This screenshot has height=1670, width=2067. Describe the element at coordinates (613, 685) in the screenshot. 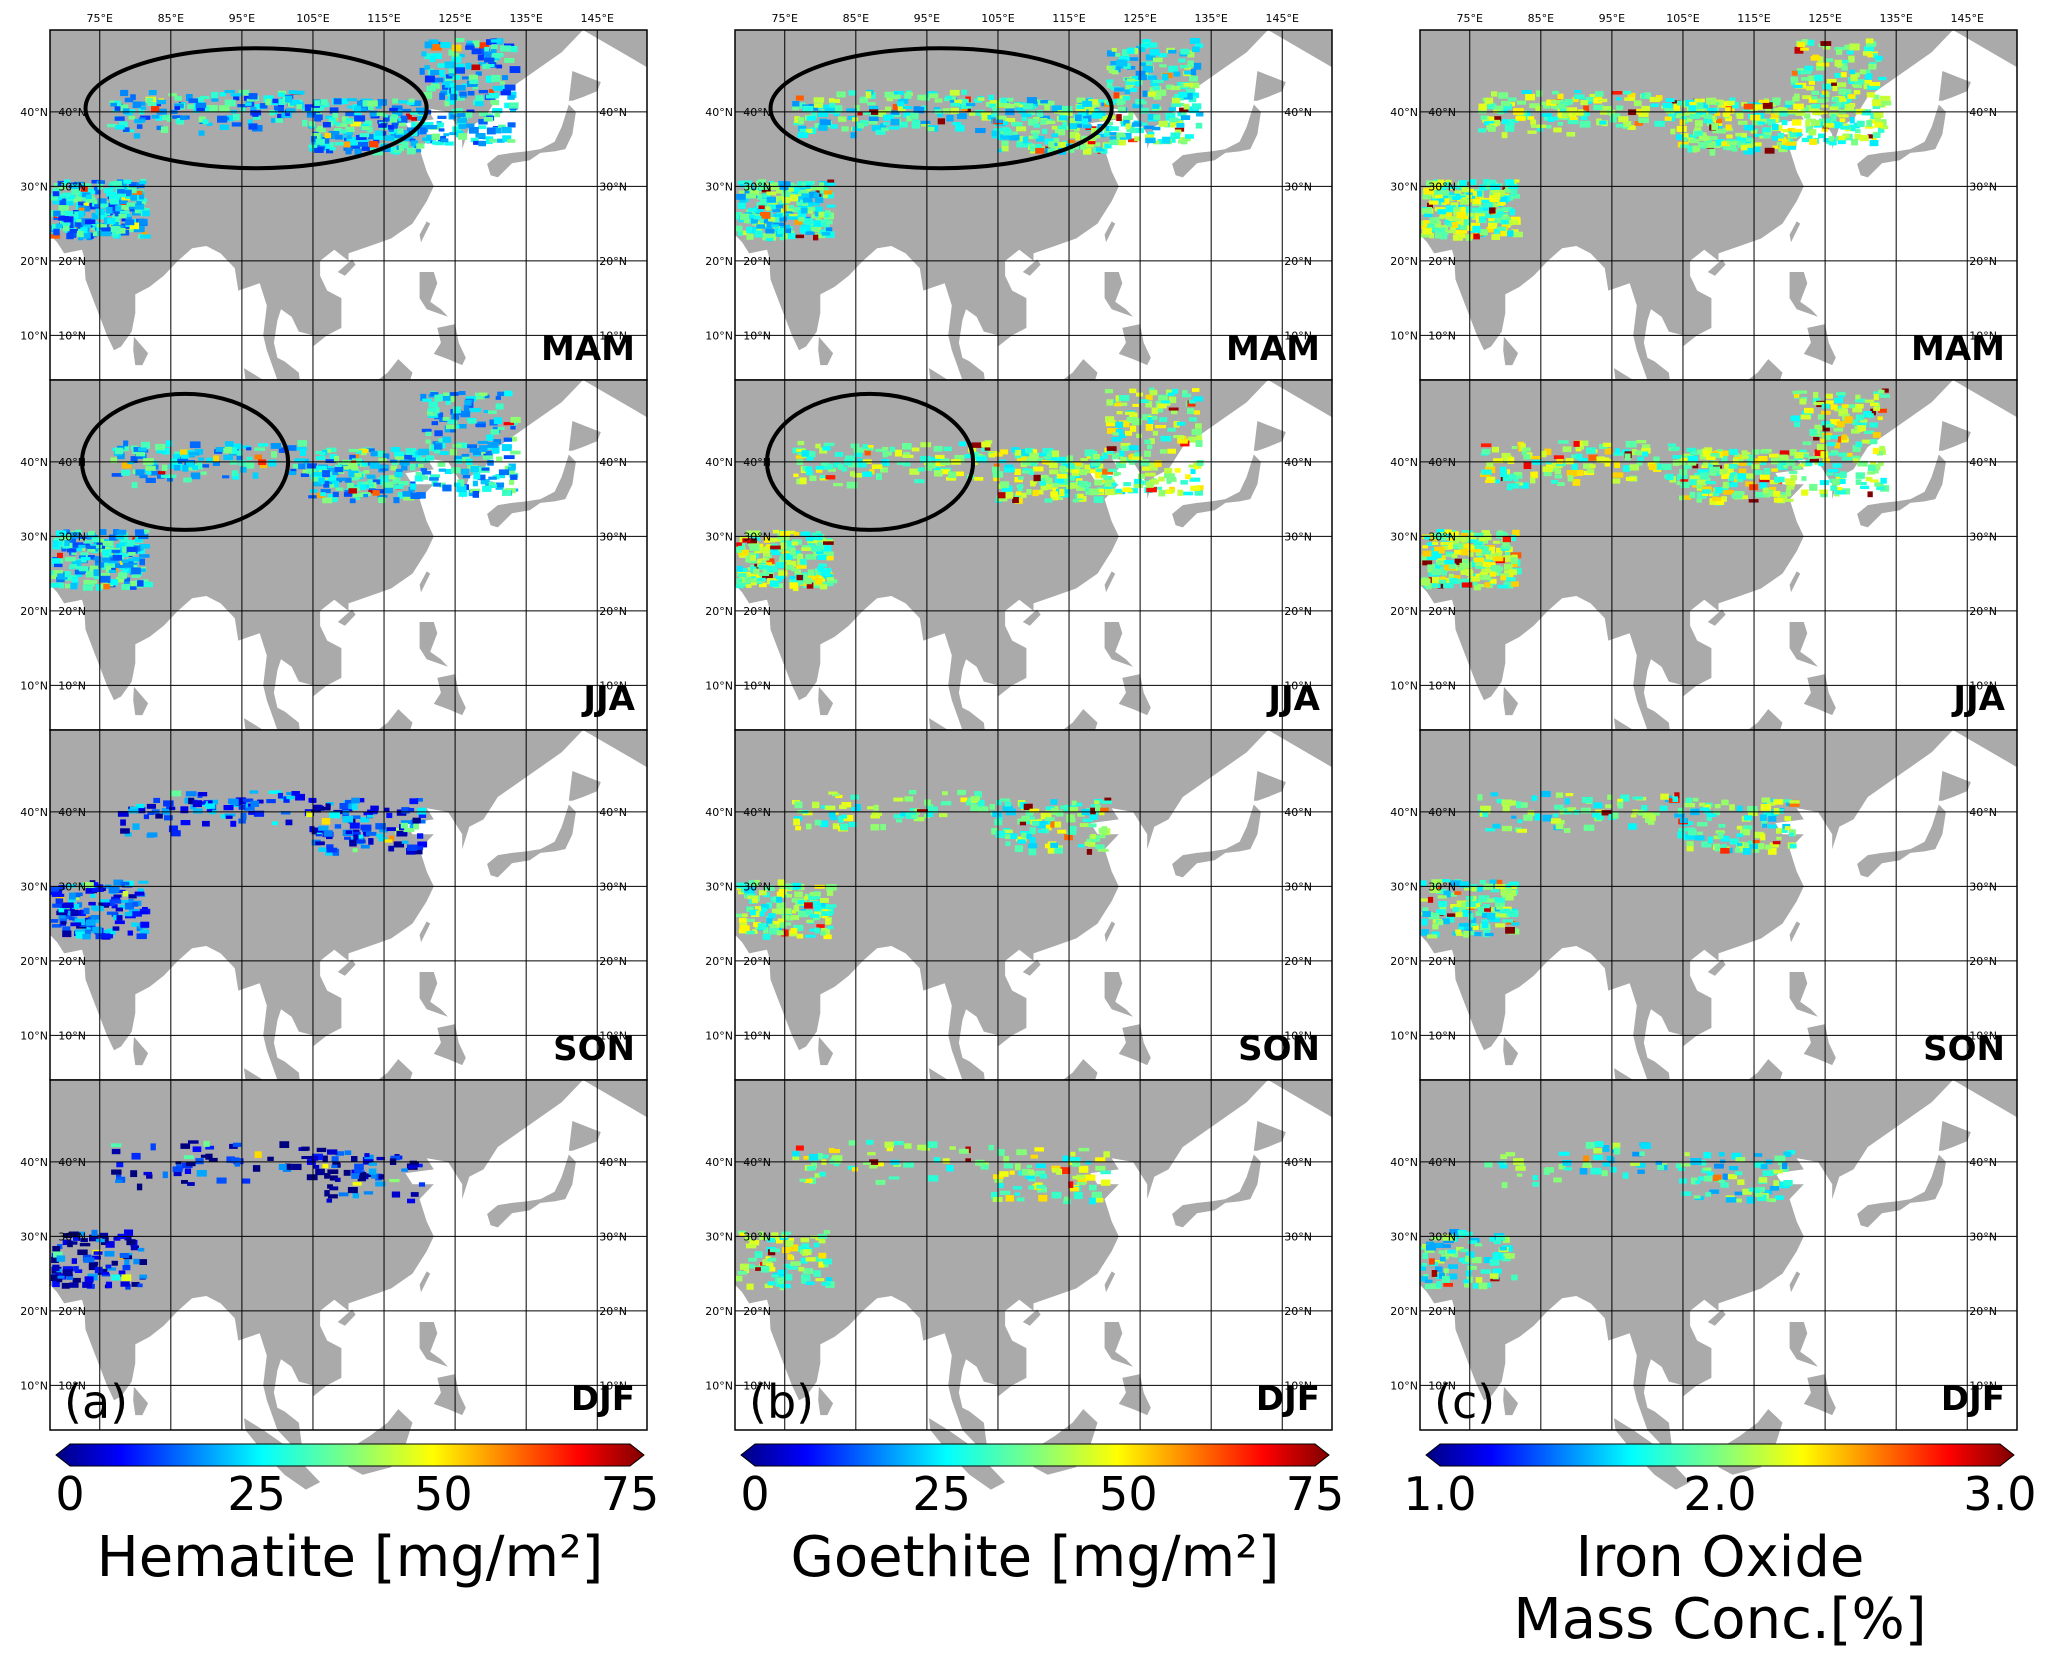

I see `lat-label-right: 10°N` at that location.